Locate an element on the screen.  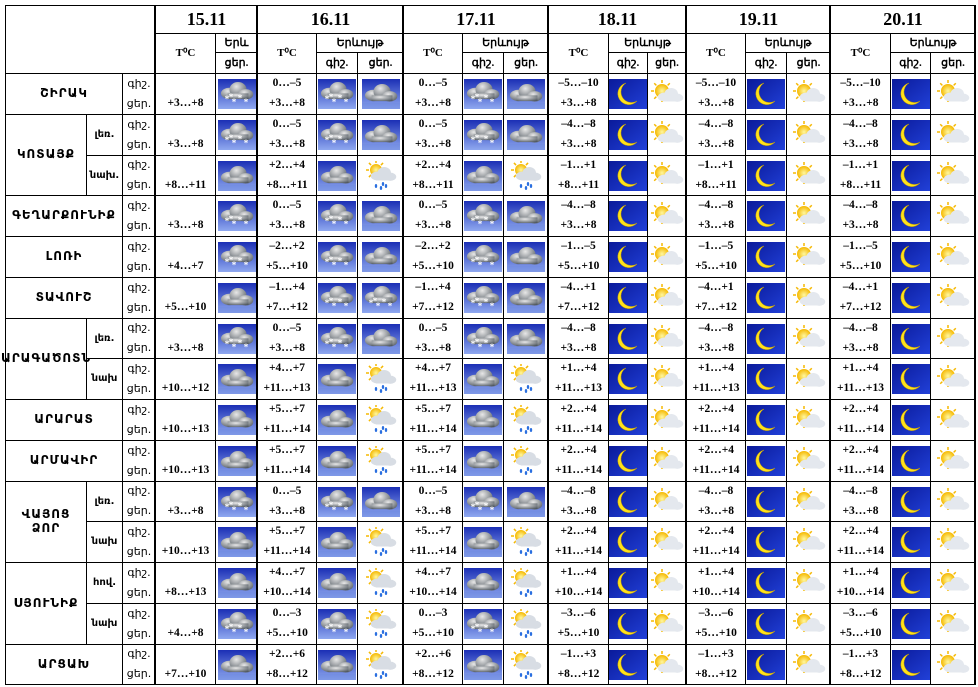
night-temp: 0…–5 is located at coordinates (433, 491).